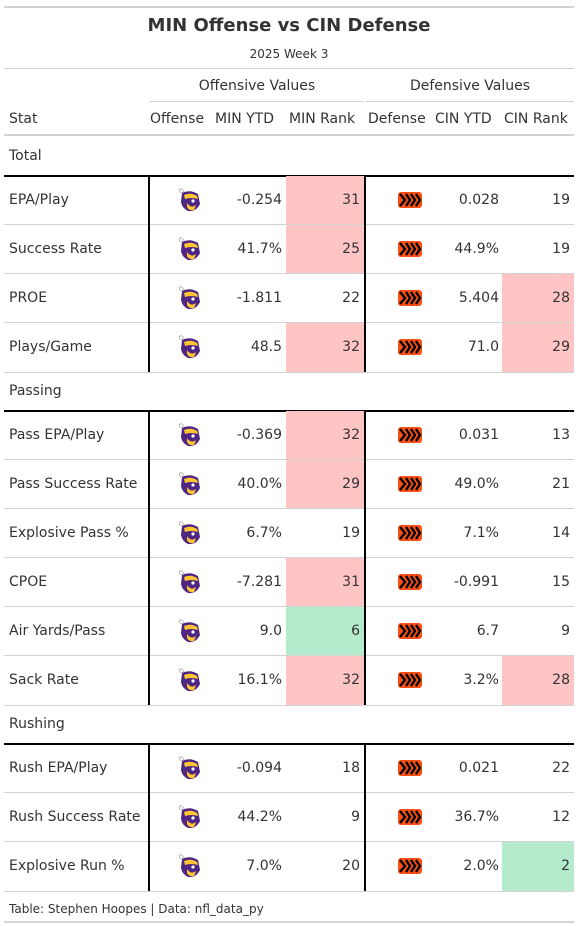 The height and width of the screenshot is (926, 578). What do you see at coordinates (481, 680) in the screenshot?
I see `cin-ytd-value: 3.2%` at bounding box center [481, 680].